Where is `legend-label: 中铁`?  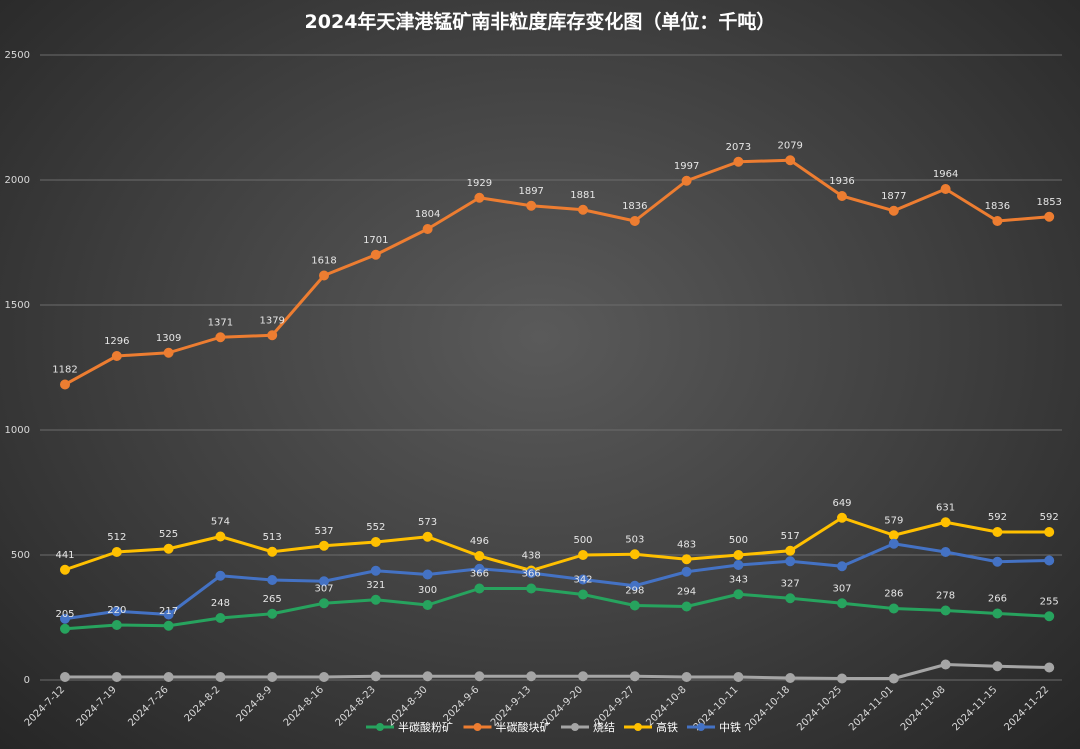
legend-label: 中铁 is located at coordinates (730, 727).